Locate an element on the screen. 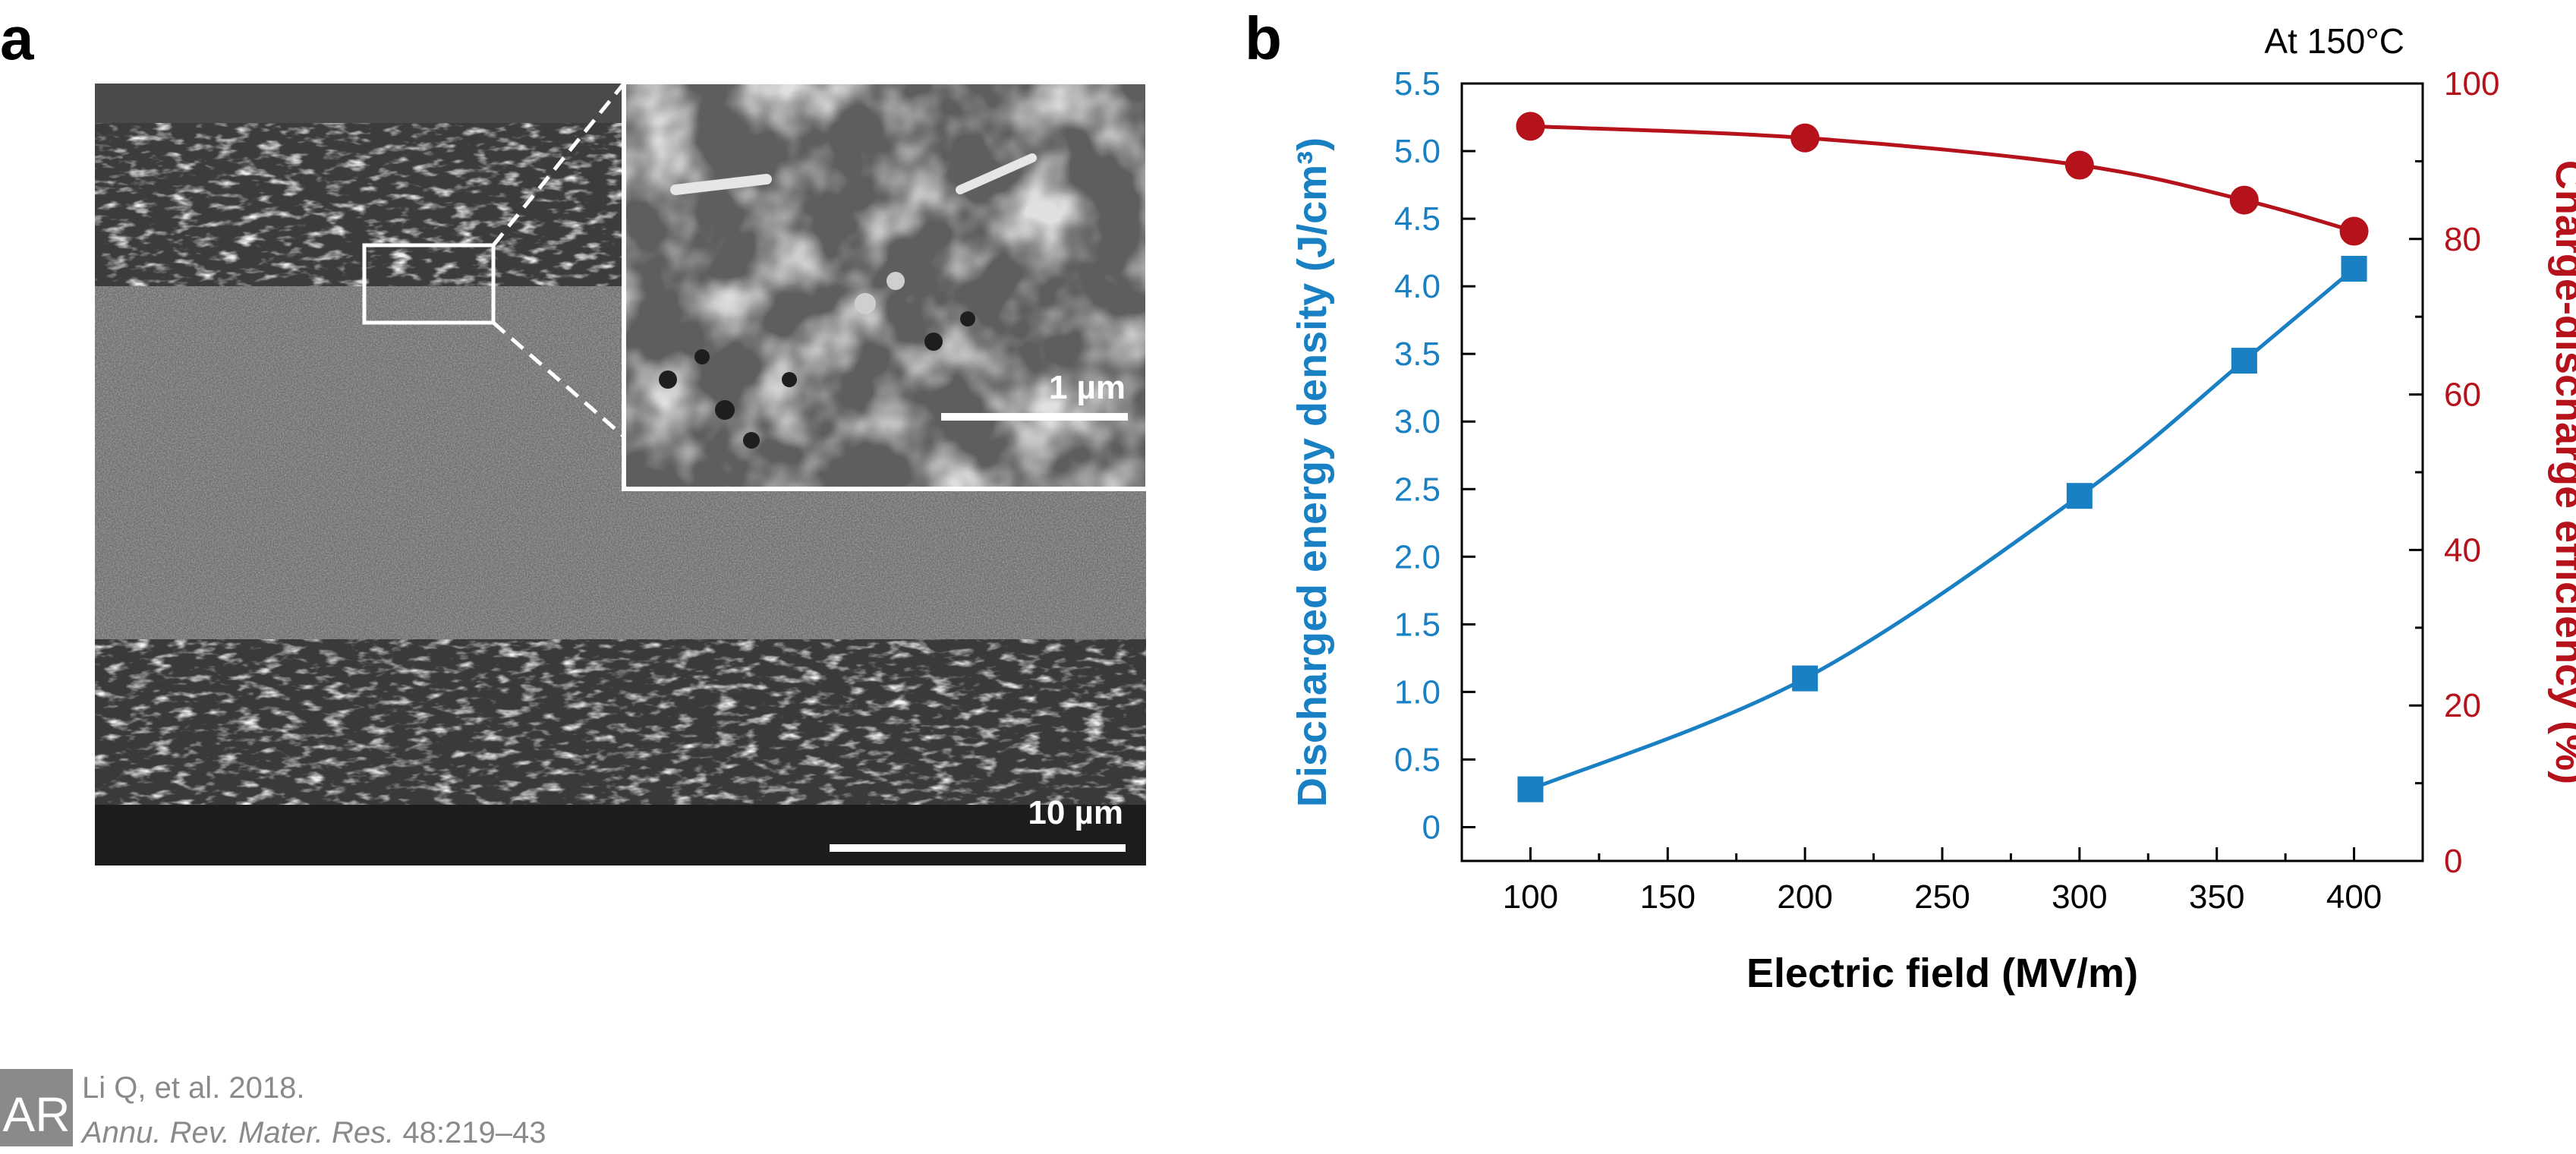  x-axis-title: Electric field (MV/m) is located at coordinates (1942, 973).